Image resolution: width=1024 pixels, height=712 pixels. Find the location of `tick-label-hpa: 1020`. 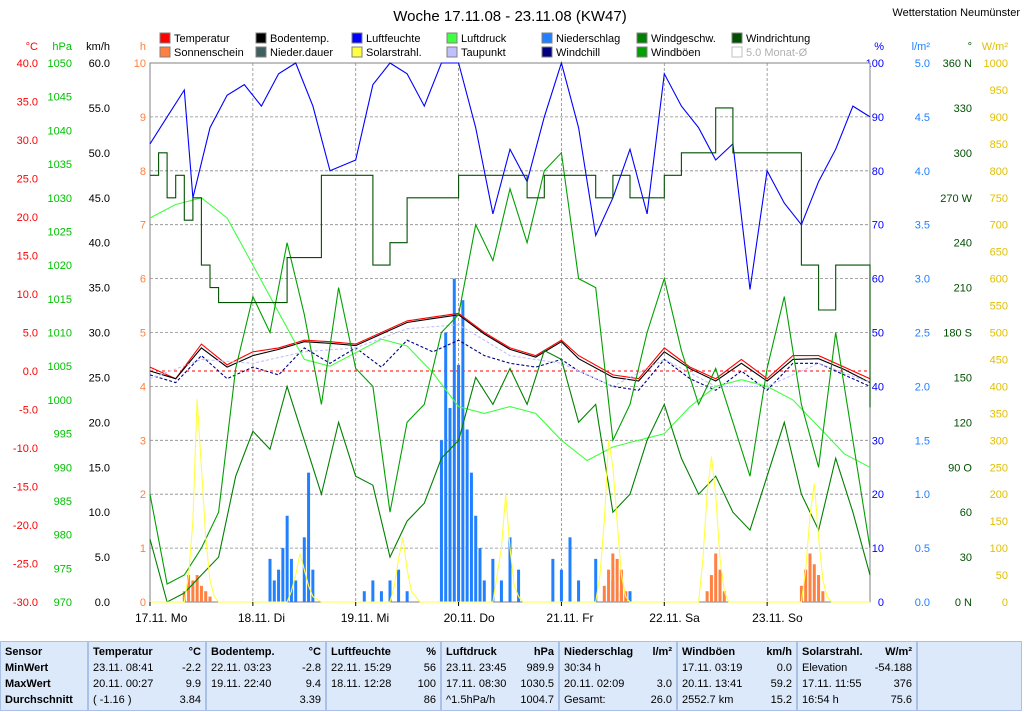

tick-label-hpa: 1020 is located at coordinates (60, 266).